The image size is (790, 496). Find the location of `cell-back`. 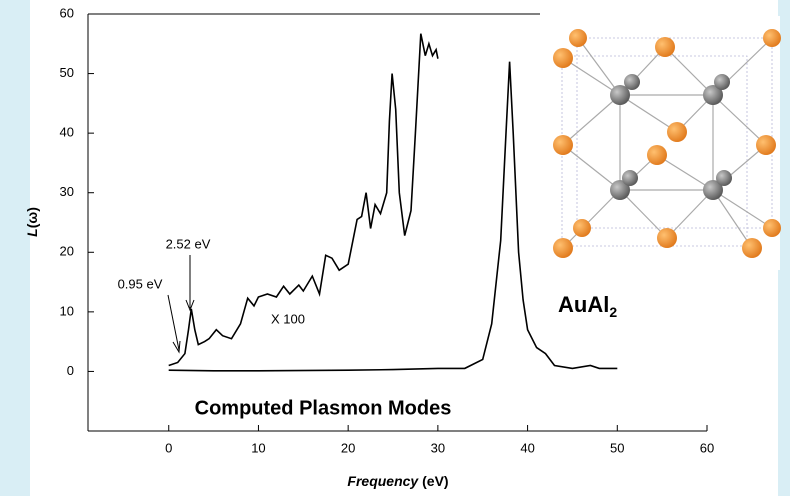

cell-back is located at coordinates (674, 133).